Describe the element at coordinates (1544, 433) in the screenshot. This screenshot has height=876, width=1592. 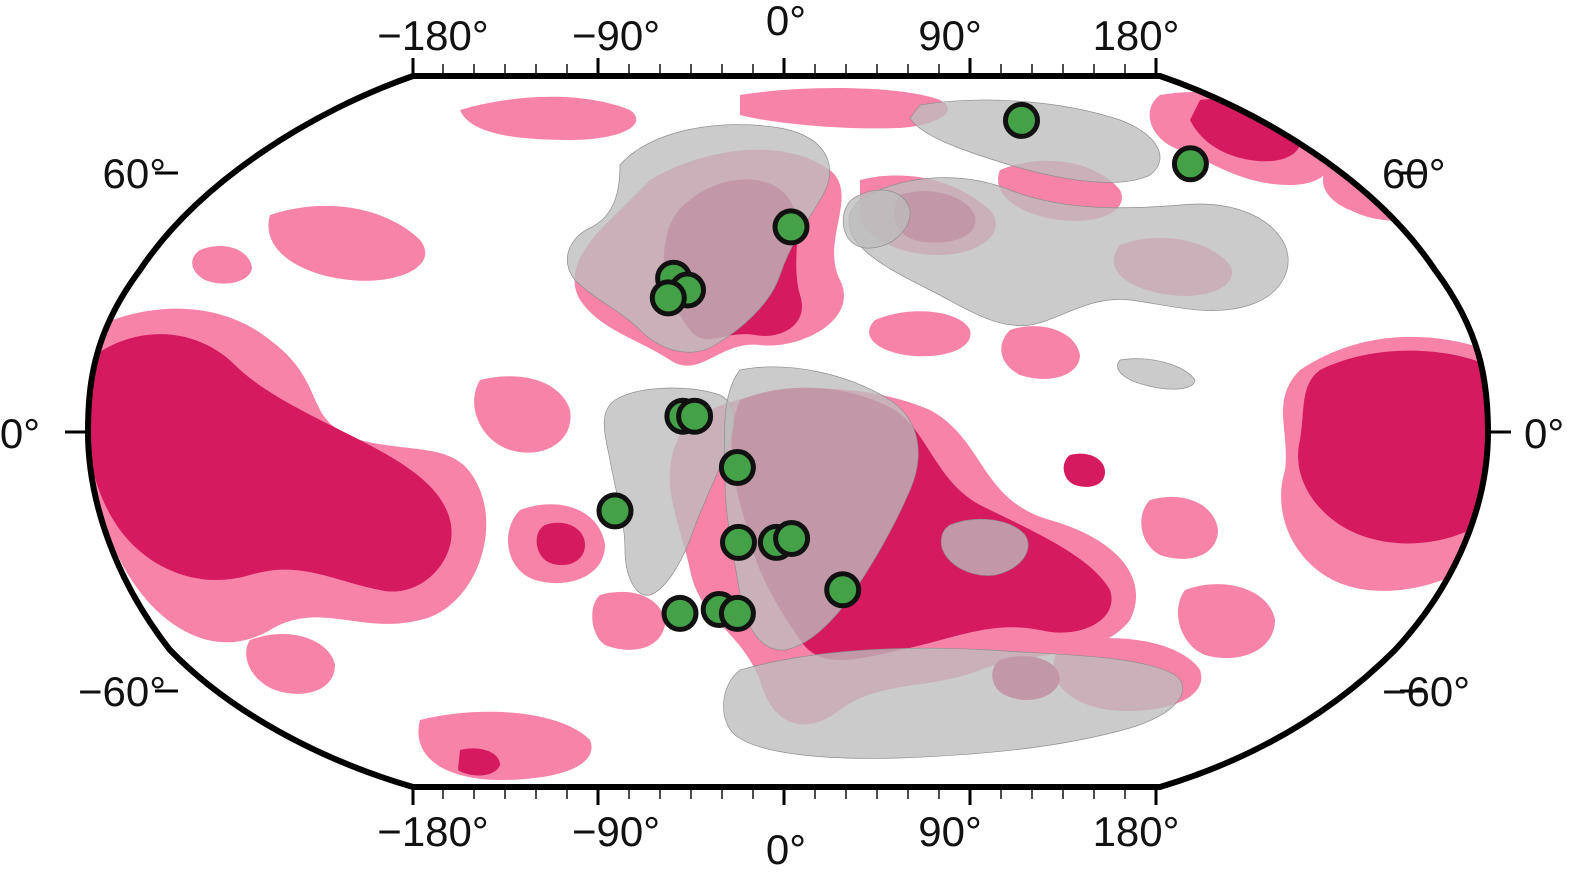
I see `right-label: 0°` at that location.